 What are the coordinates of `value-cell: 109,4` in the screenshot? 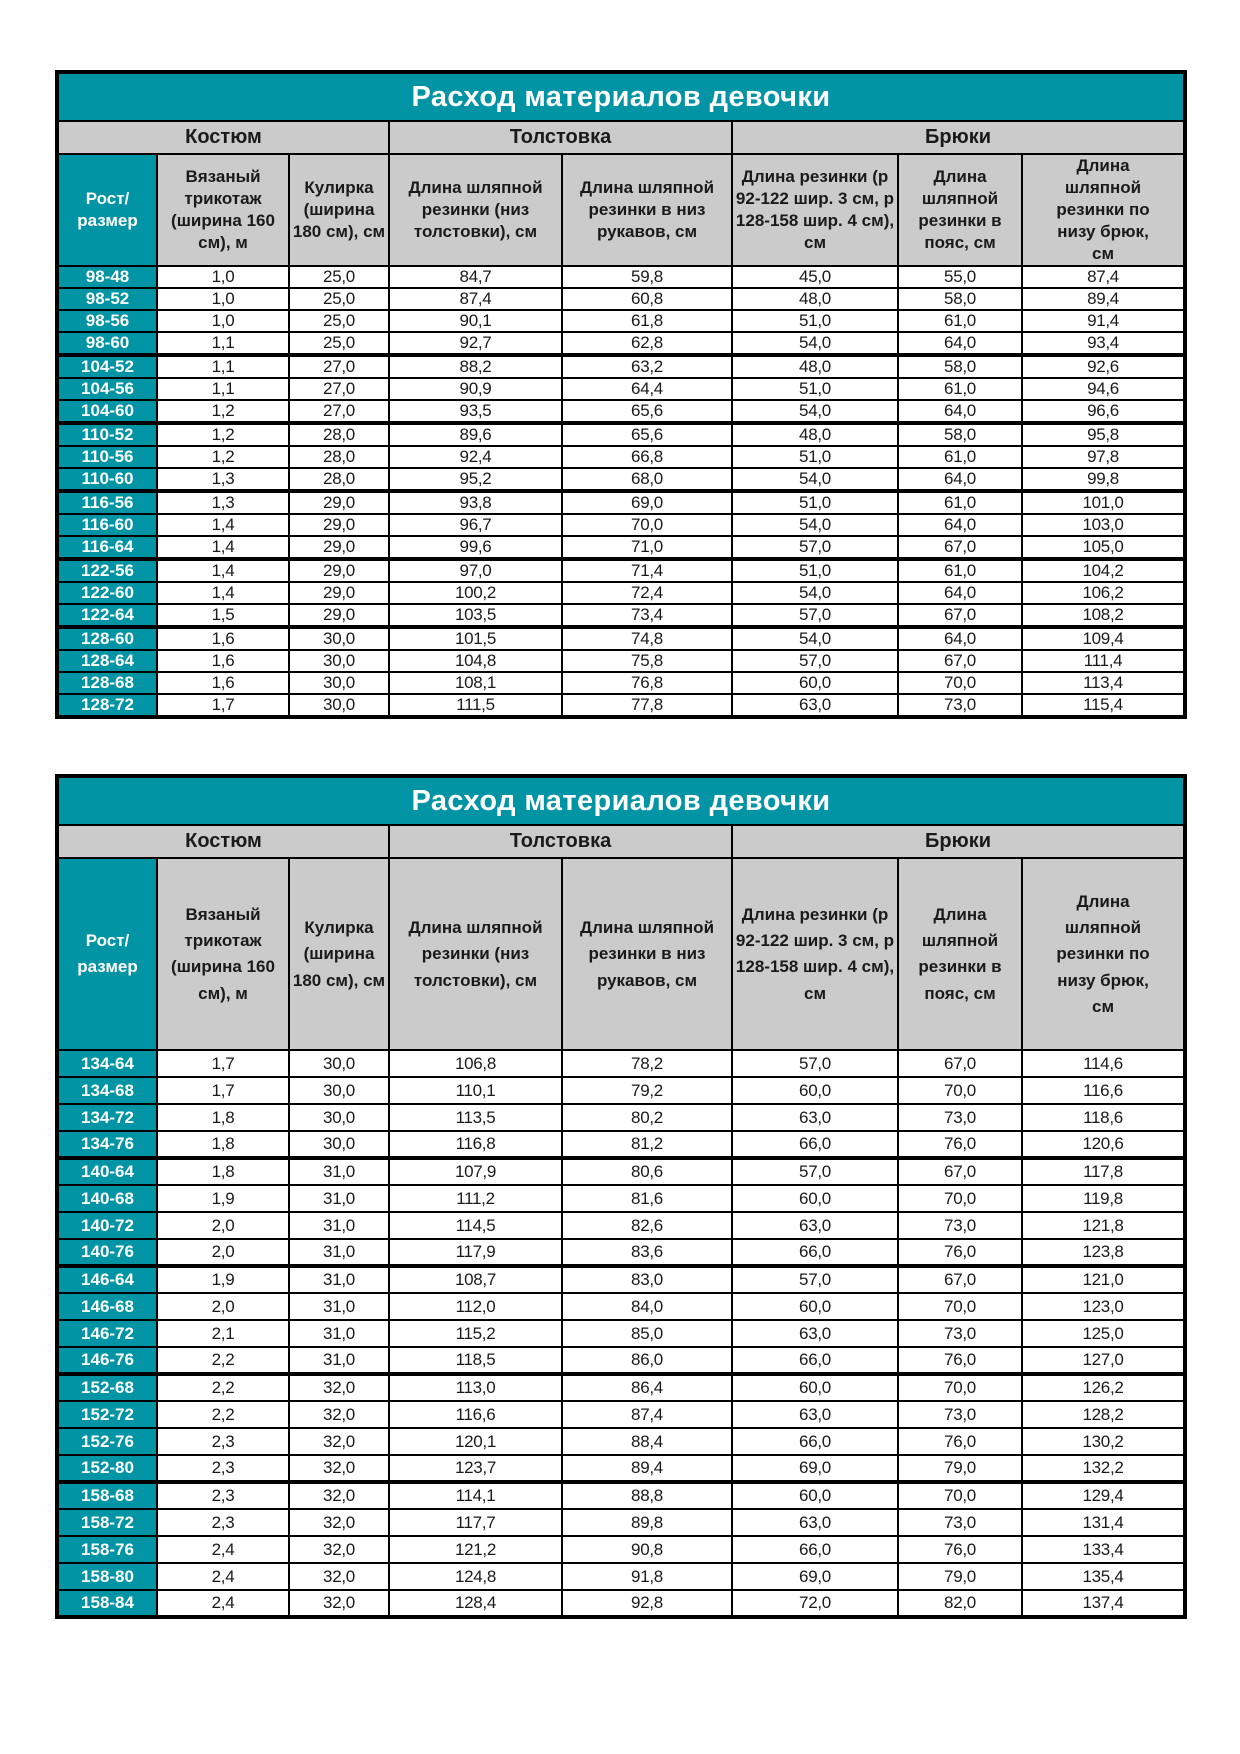 It's located at (1103, 638).